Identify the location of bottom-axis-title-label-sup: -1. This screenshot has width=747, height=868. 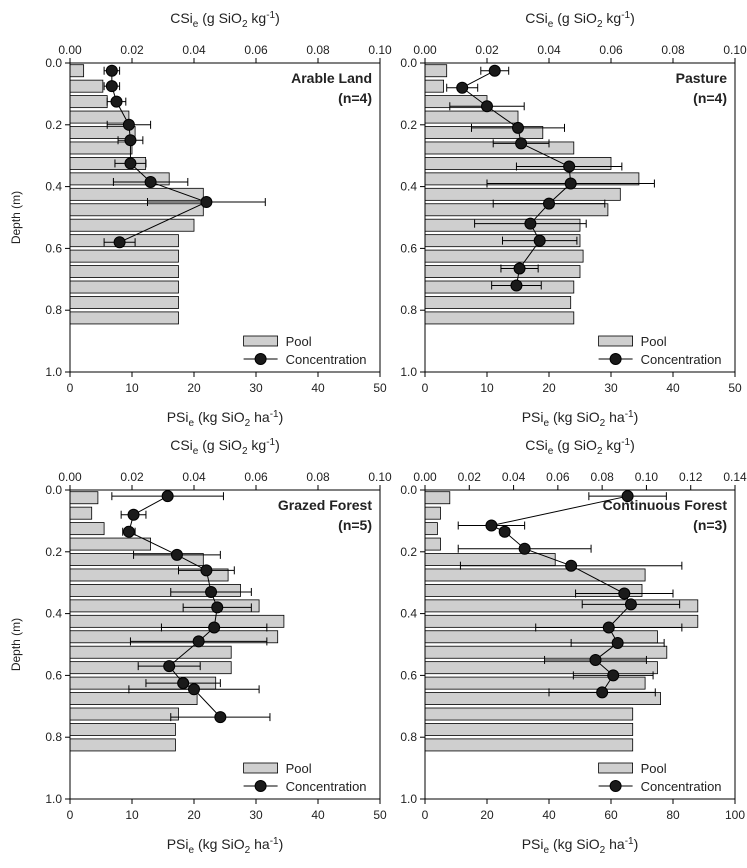
(274, 414).